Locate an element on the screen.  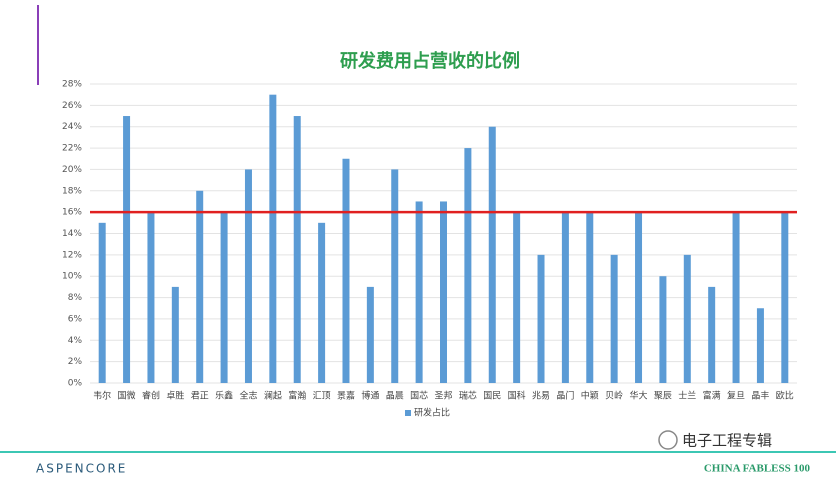
x-tick-label: 国芯 is located at coordinates (419, 396).